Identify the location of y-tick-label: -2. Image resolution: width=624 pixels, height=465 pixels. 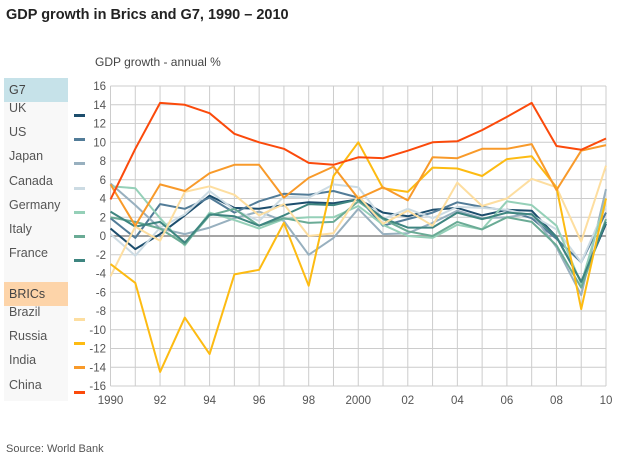
(101, 256).